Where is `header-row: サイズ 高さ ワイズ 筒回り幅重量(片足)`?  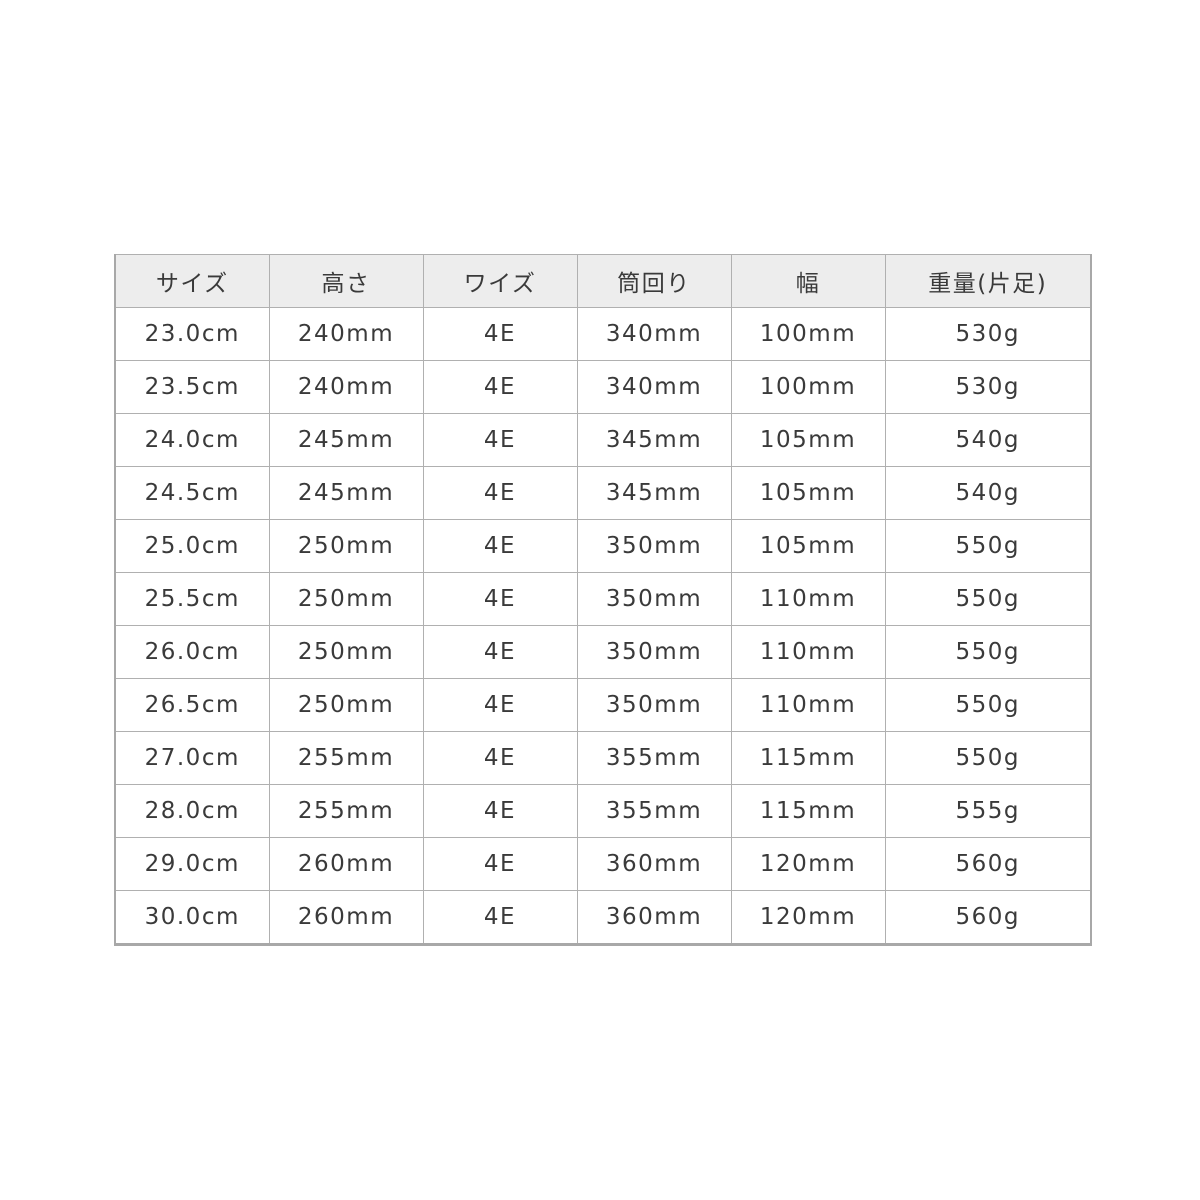 header-row: サイズ 高さ ワイズ 筒回り幅重量(片足) is located at coordinates (603, 281).